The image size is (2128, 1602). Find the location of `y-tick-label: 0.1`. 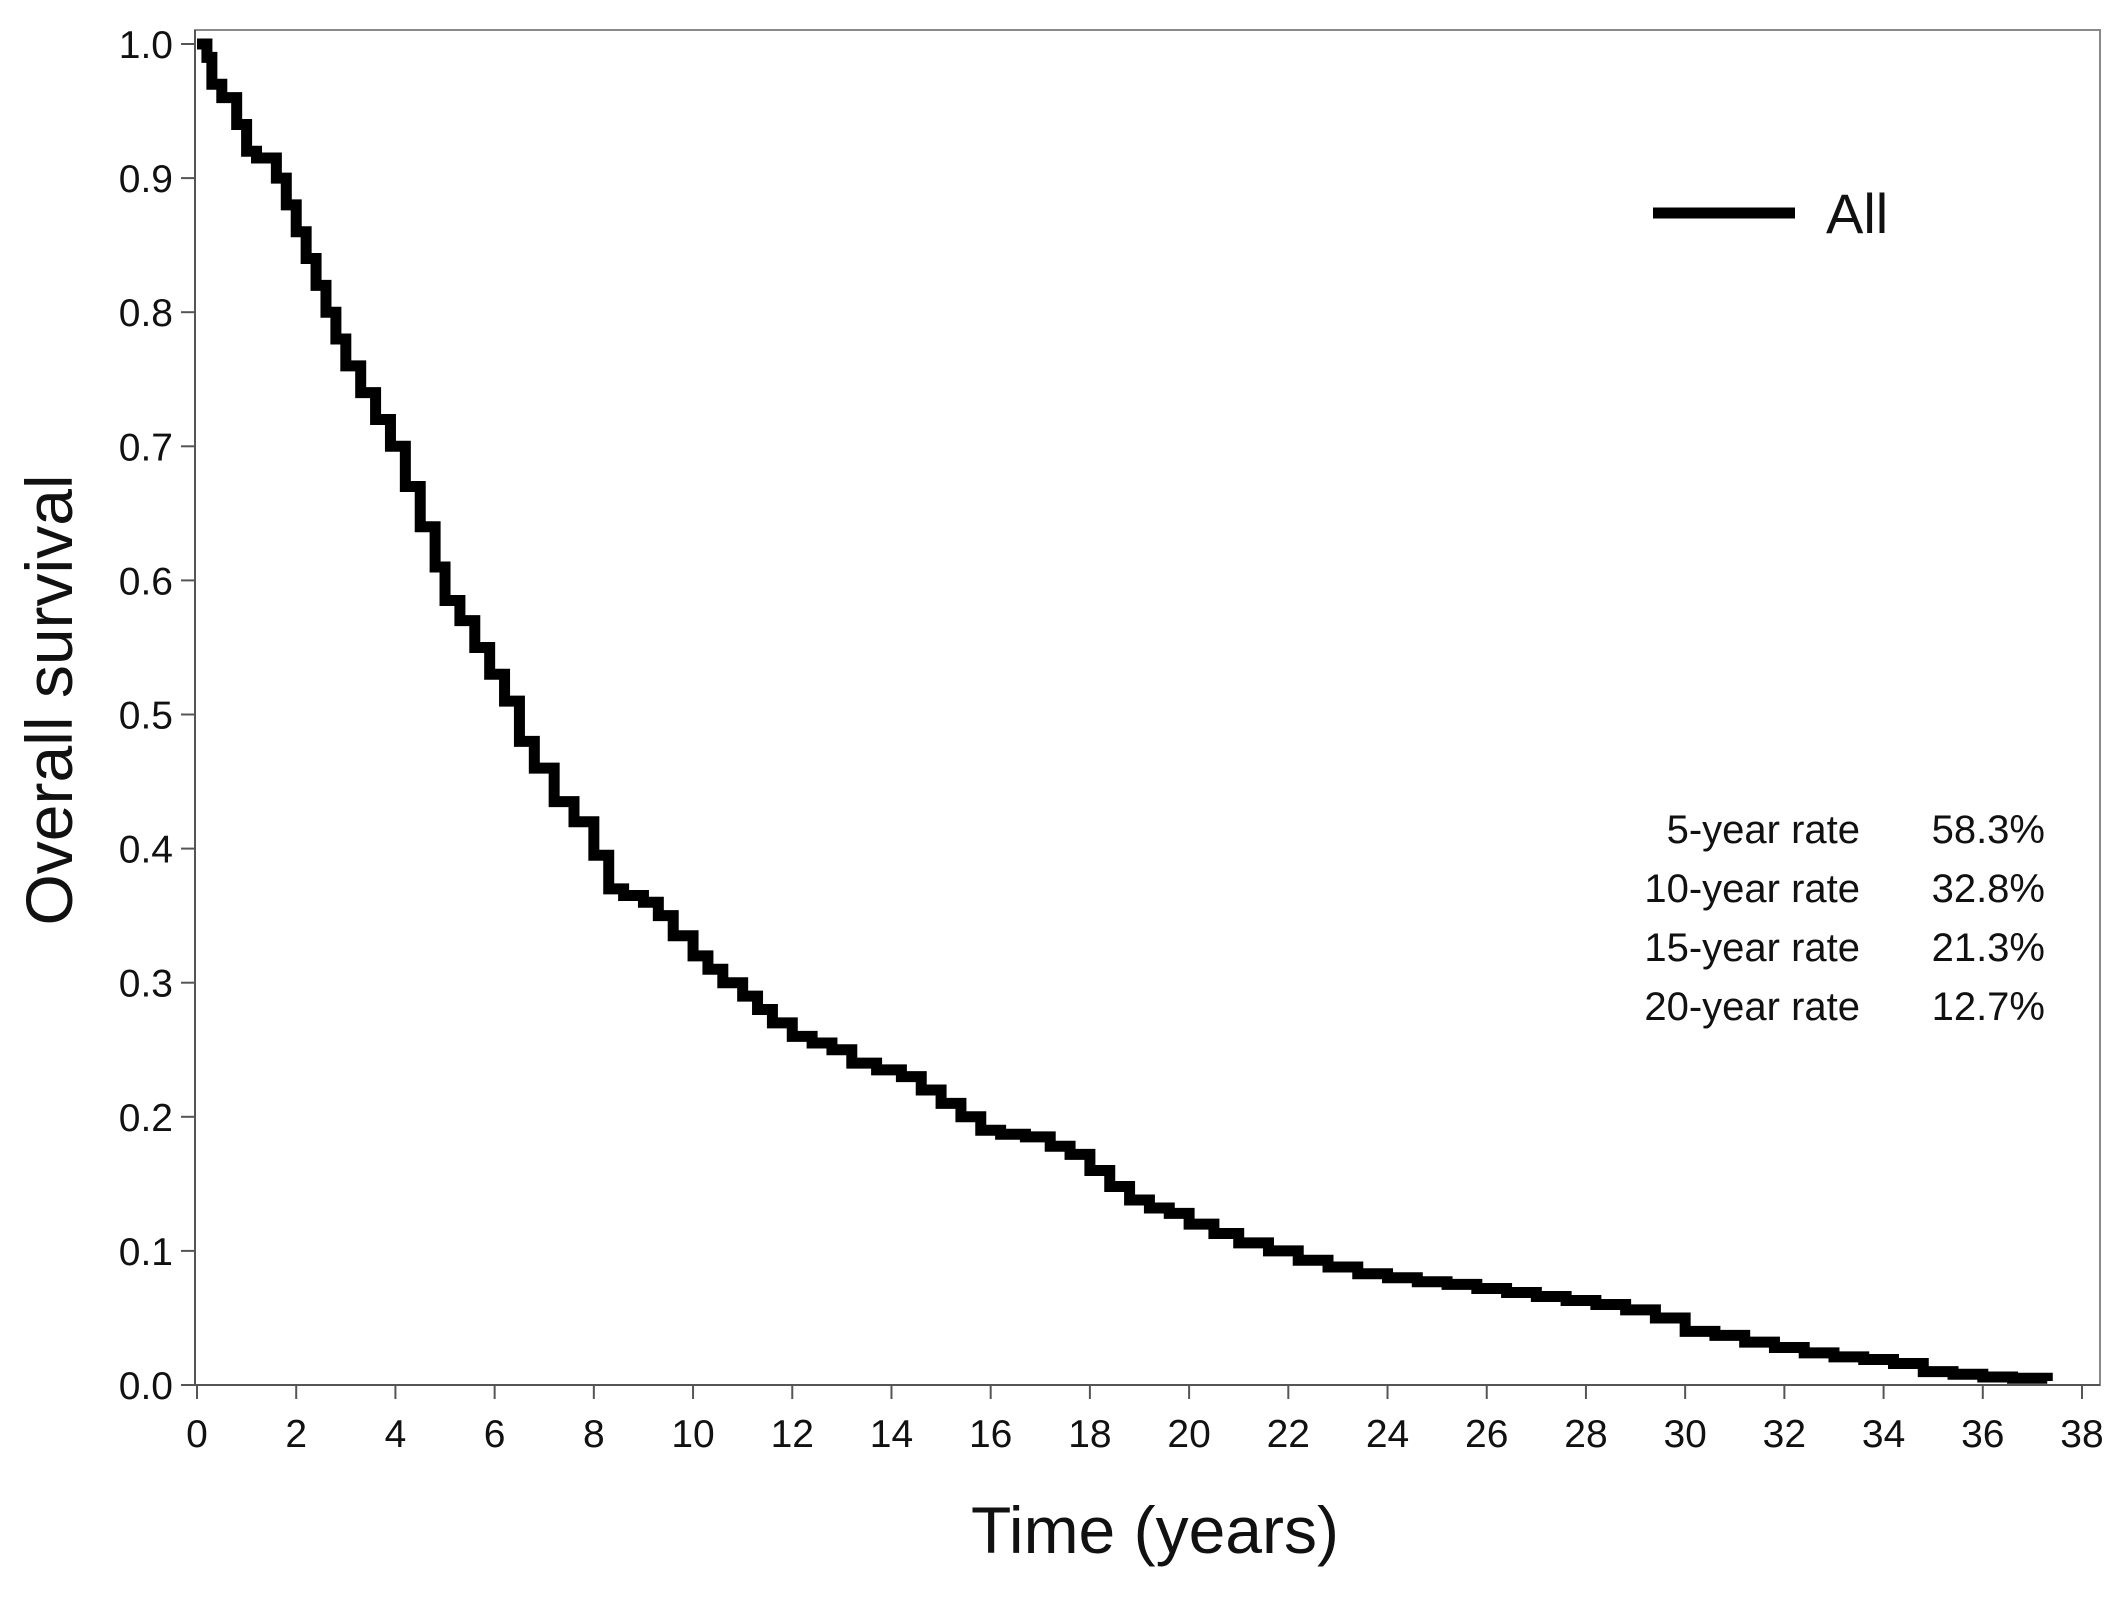

y-tick-label: 0.1 is located at coordinates (146, 1252).